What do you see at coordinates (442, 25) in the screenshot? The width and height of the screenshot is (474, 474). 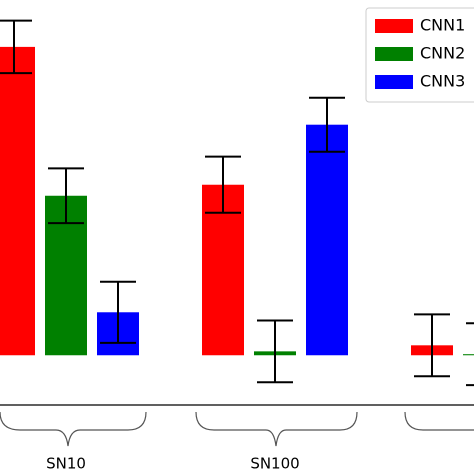 I see `legend-label: CNN1` at bounding box center [442, 25].